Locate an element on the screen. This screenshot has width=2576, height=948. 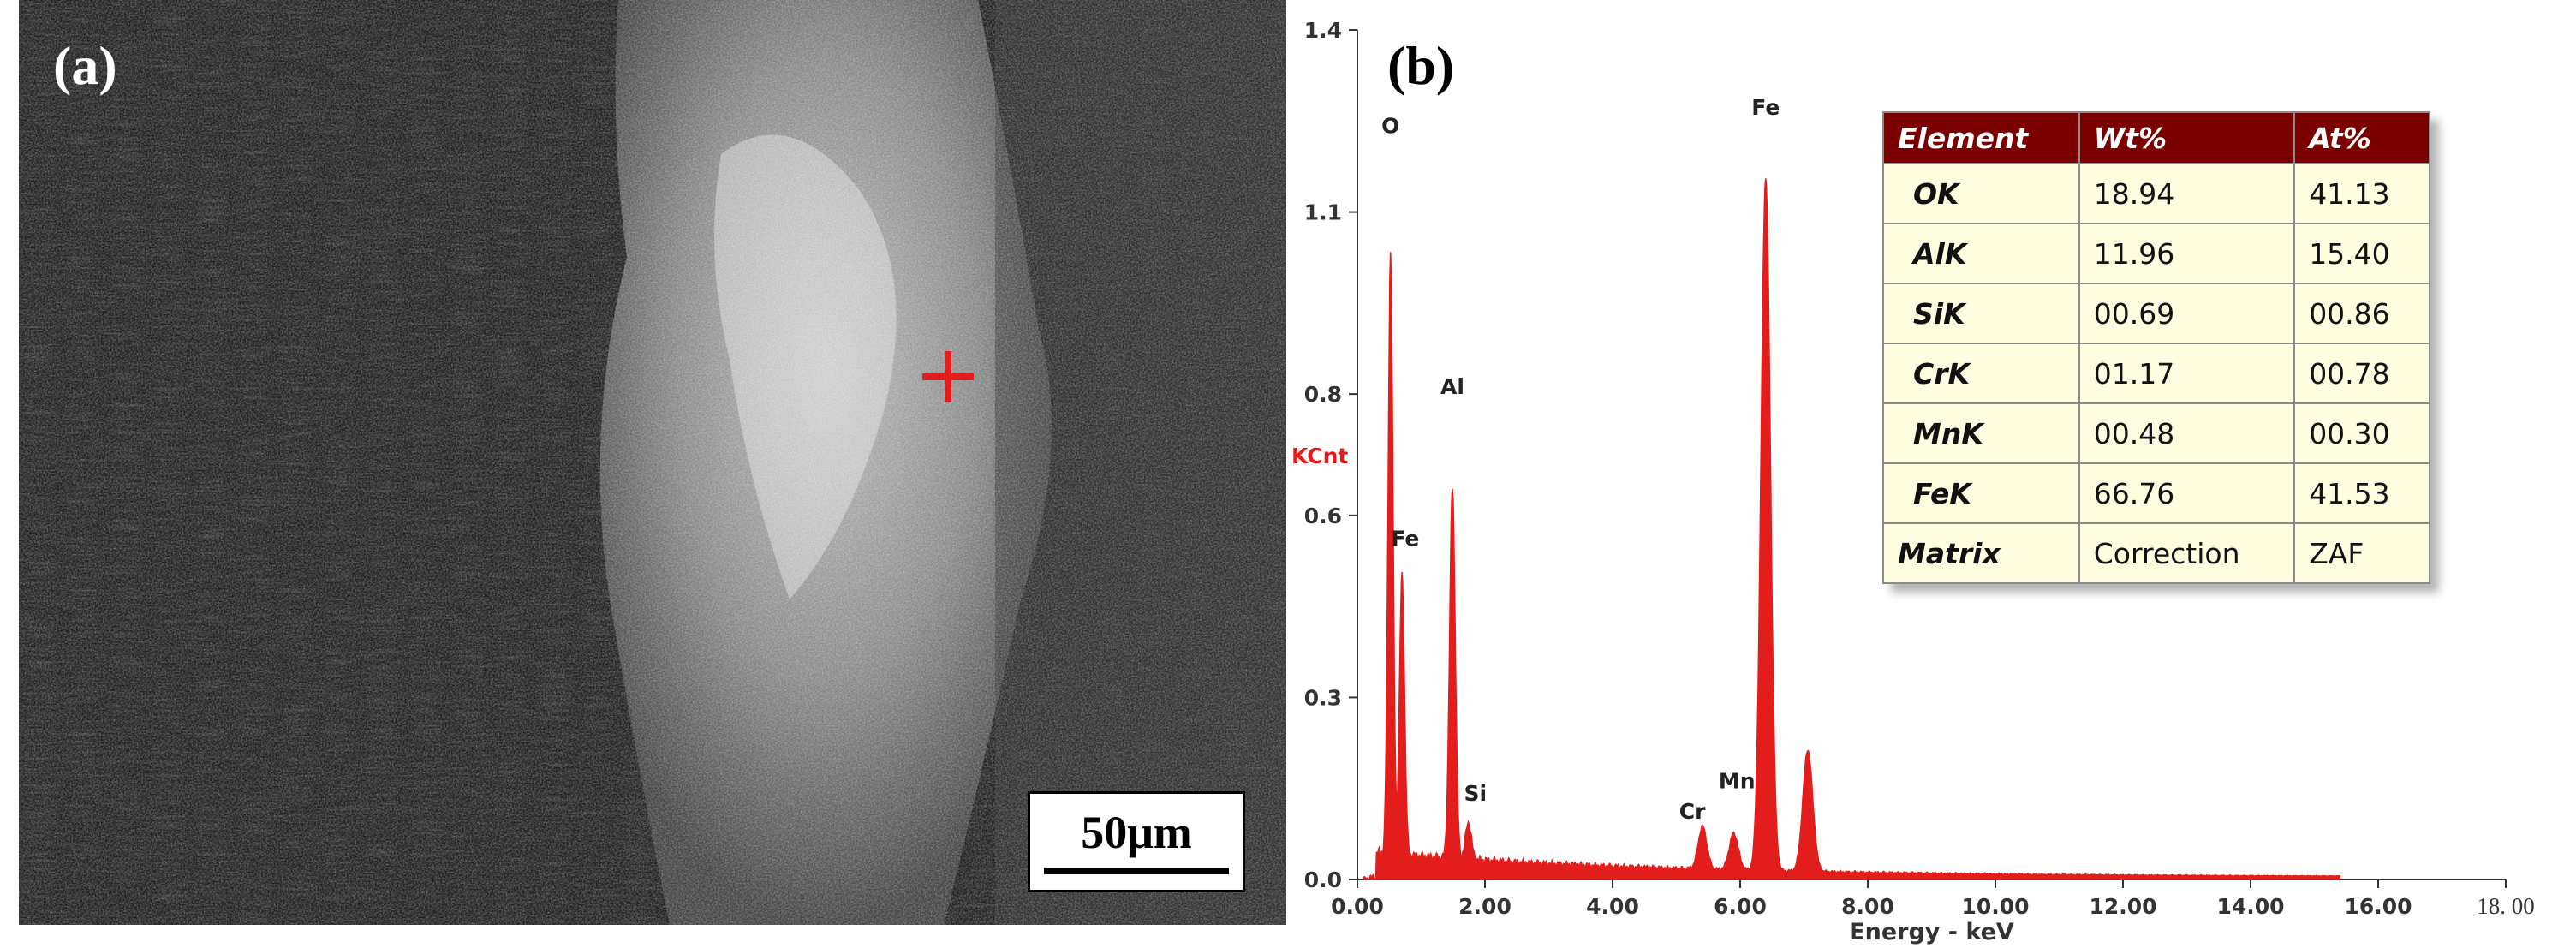
x-tick-label: 12.00 is located at coordinates (2122, 906).